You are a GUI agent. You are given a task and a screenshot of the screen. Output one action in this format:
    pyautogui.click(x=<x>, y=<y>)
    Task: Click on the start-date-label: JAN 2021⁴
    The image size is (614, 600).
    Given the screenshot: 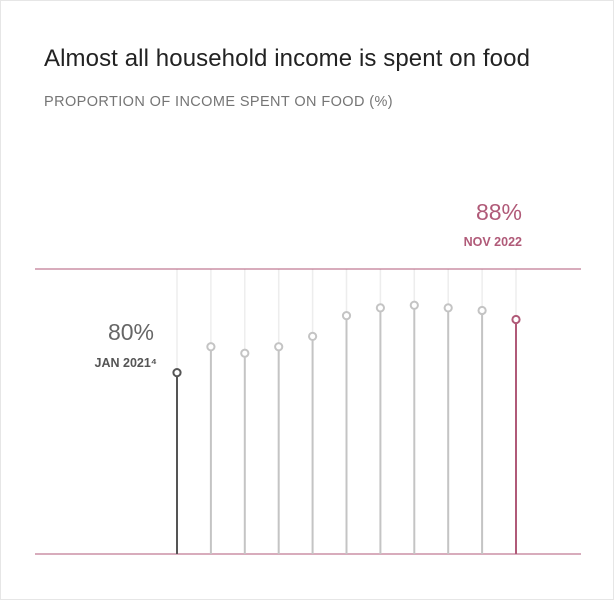 What is the action you would take?
    pyautogui.click(x=126, y=363)
    